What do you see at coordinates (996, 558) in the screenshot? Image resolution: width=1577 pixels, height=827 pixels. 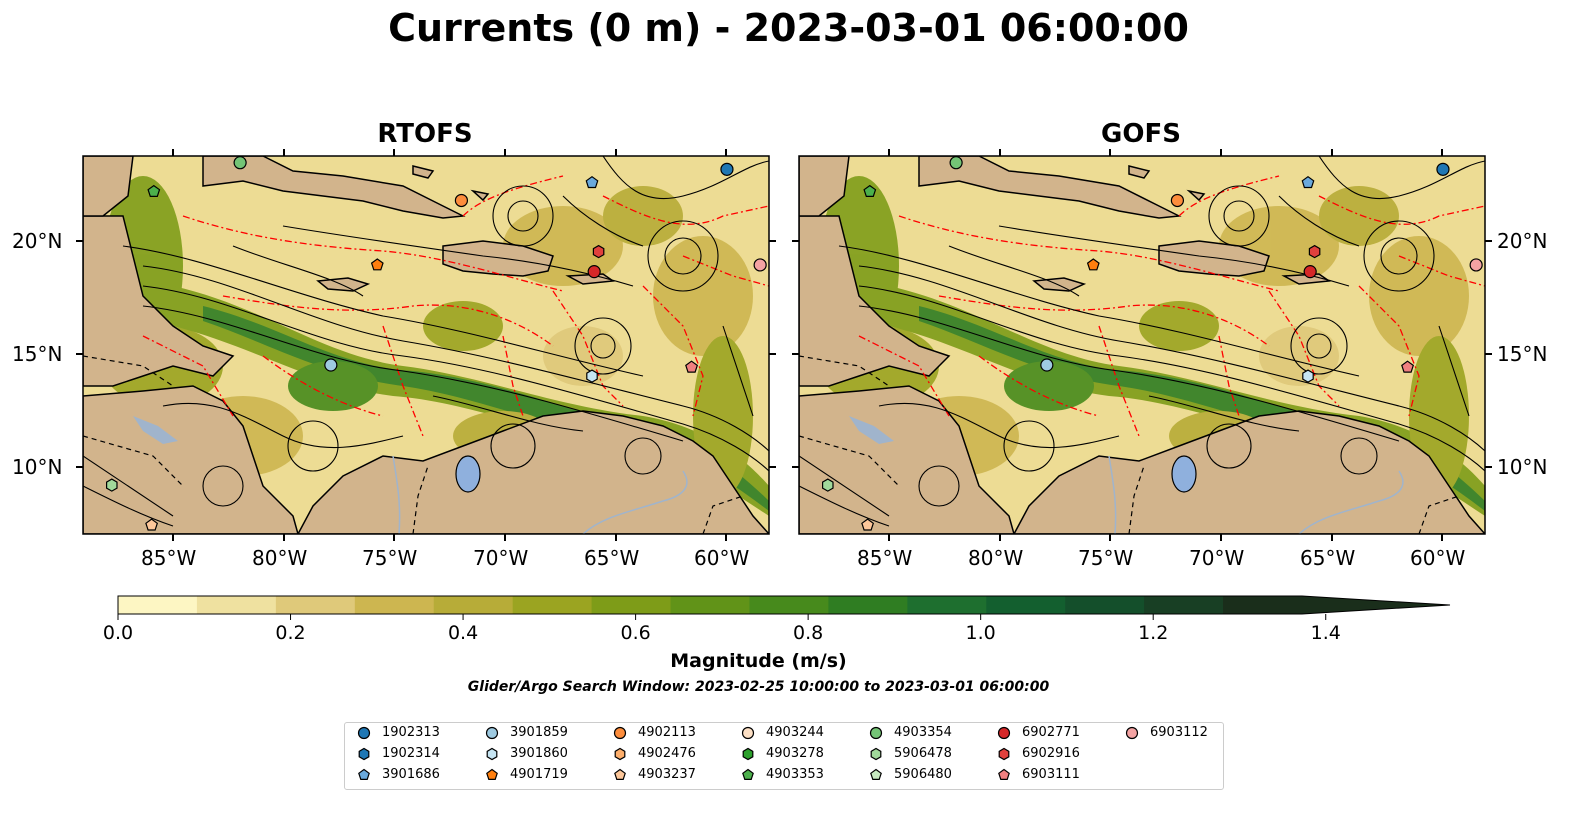 I see `lon-label-80w-right: 80°W` at bounding box center [996, 558].